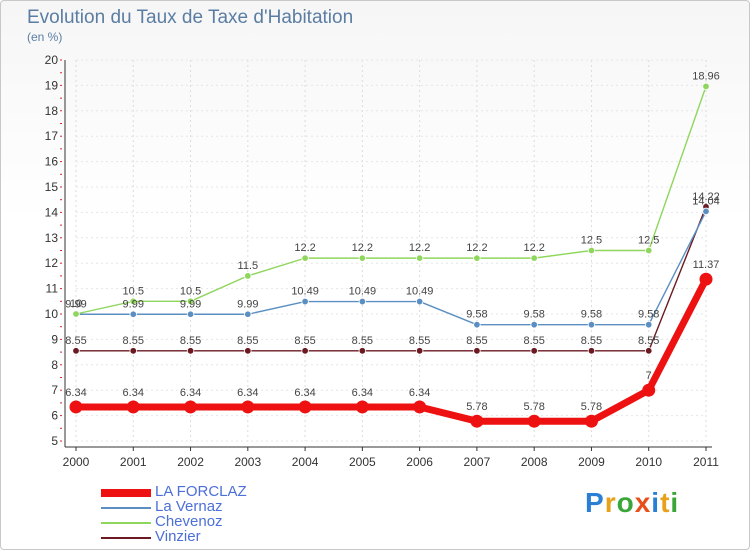 The width and height of the screenshot is (750, 550). Describe the element at coordinates (477, 462) in the screenshot. I see `x-tick-label: 2007` at that location.